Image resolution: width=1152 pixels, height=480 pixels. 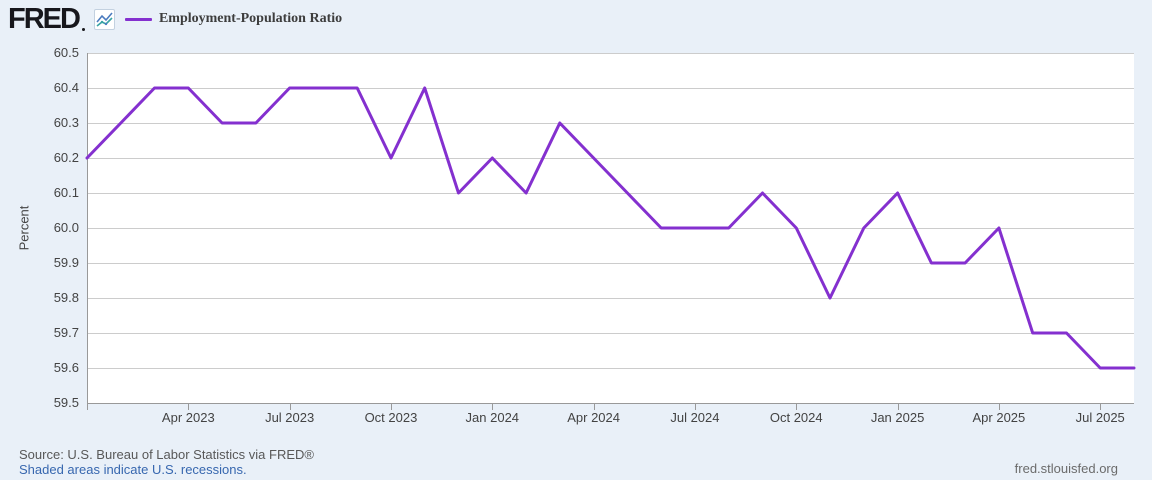 I want to click on x-tick-label: Jul 2024, so click(x=695, y=417).